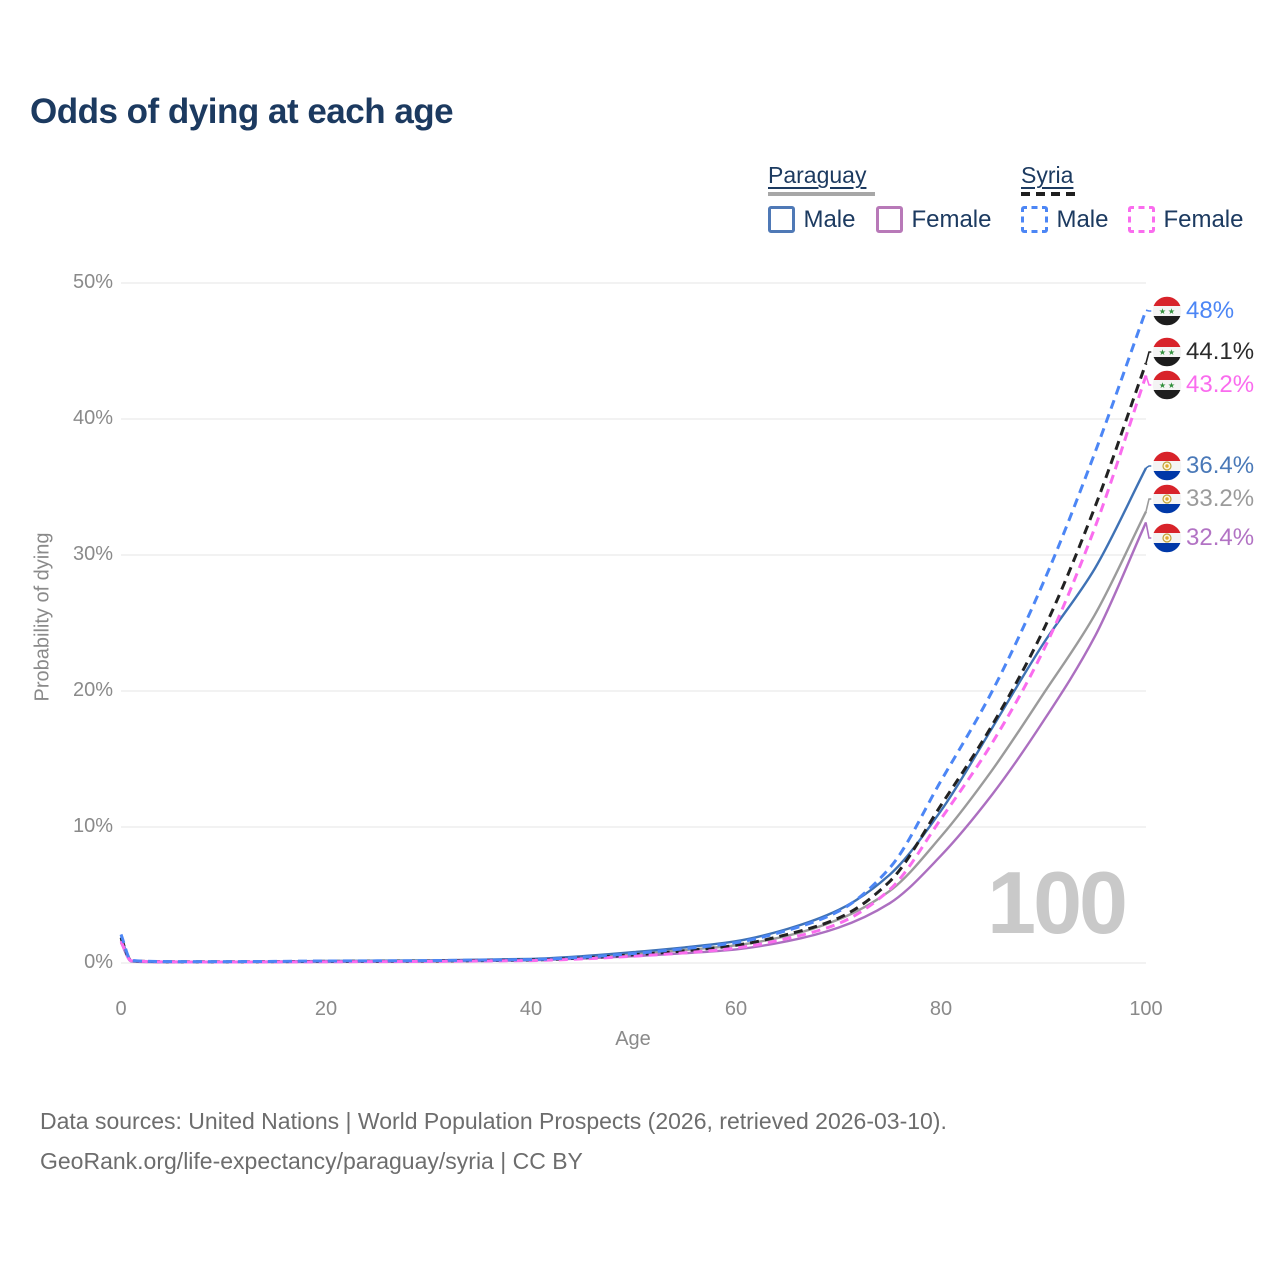 Image resolution: width=1280 pixels, height=1280 pixels. I want to click on y-tick-label: 0%, so click(98, 962).